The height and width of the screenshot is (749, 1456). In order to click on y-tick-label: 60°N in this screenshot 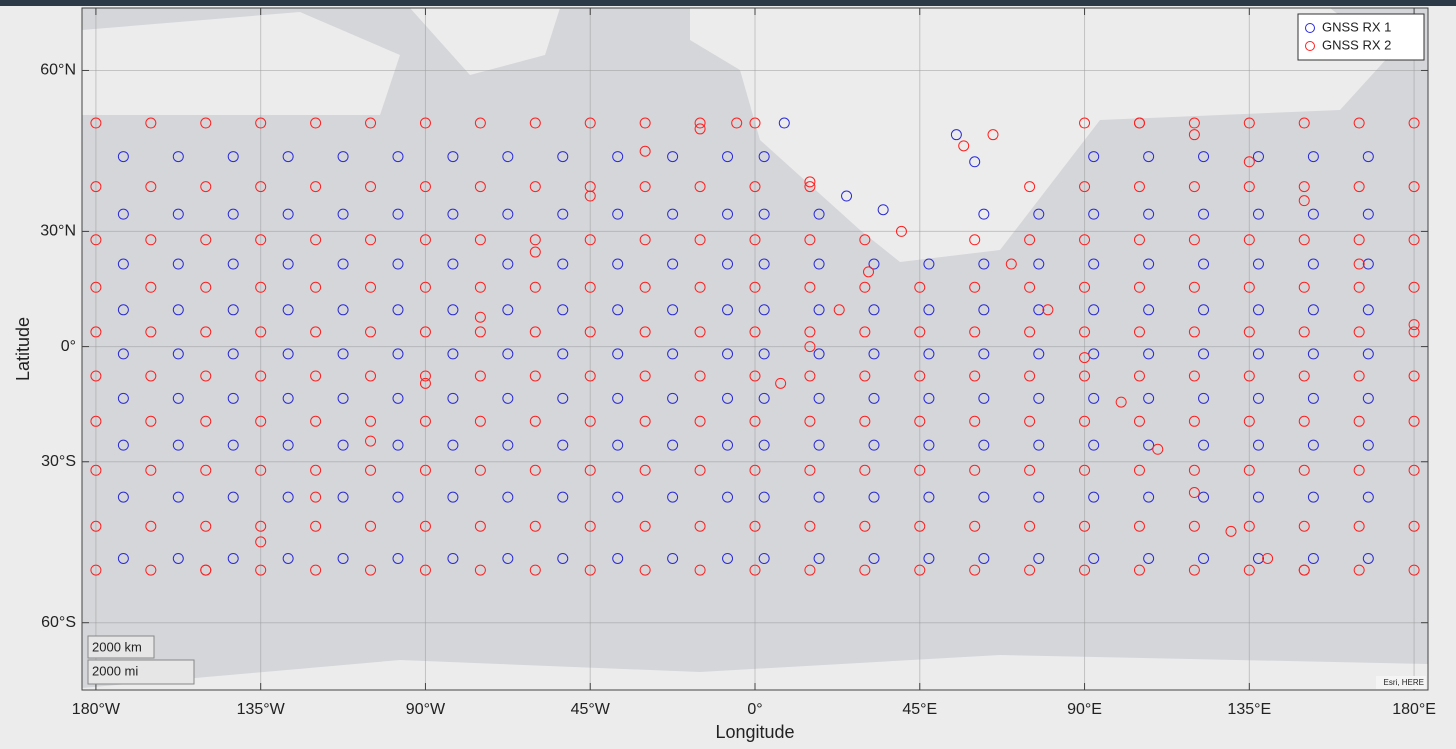, I will do `click(58, 70)`.